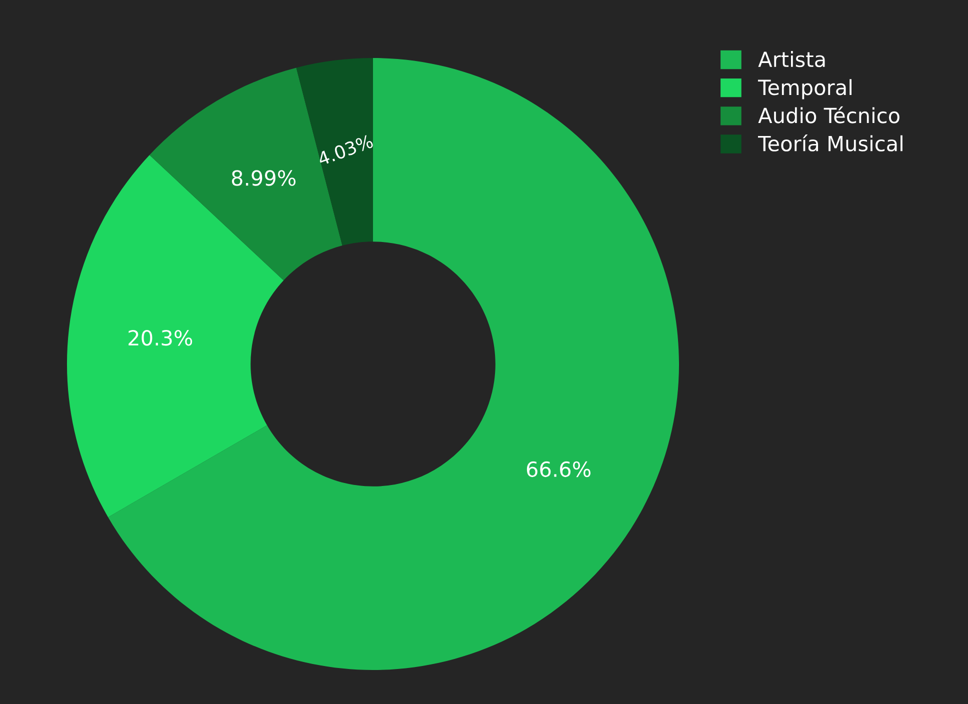 The width and height of the screenshot is (968, 704). Describe the element at coordinates (160, 338) in the screenshot. I see `data-label: 20.3%` at that location.